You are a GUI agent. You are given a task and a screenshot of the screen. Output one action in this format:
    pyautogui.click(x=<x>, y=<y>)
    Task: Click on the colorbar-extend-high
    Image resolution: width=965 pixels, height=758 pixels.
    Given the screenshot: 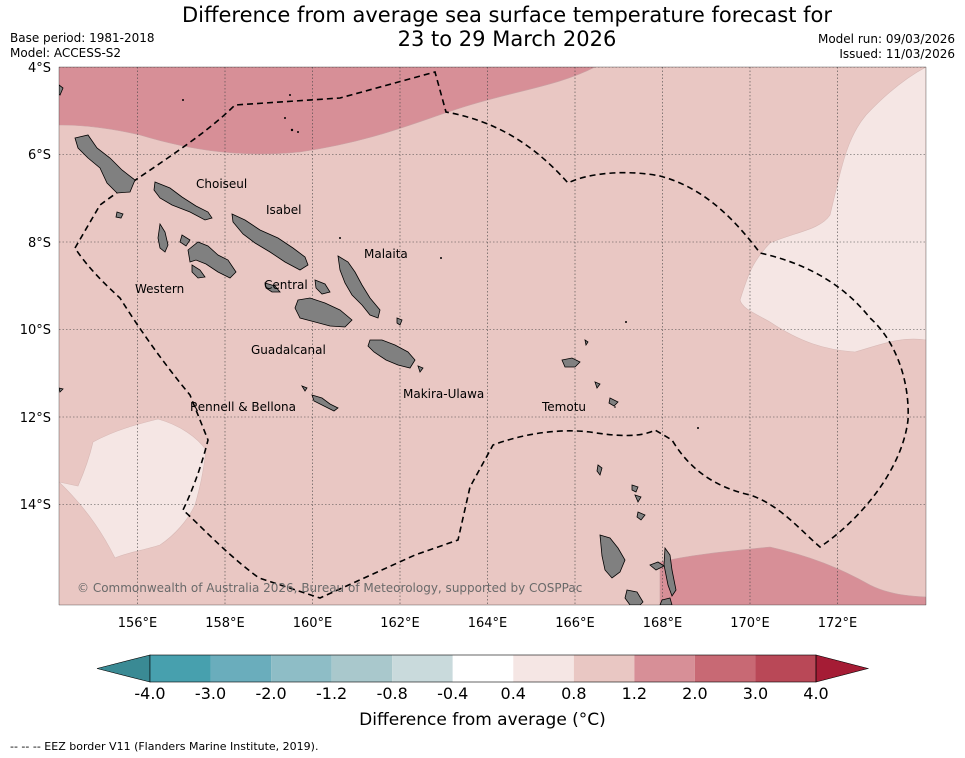 What is the action you would take?
    pyautogui.click(x=842, y=668)
    